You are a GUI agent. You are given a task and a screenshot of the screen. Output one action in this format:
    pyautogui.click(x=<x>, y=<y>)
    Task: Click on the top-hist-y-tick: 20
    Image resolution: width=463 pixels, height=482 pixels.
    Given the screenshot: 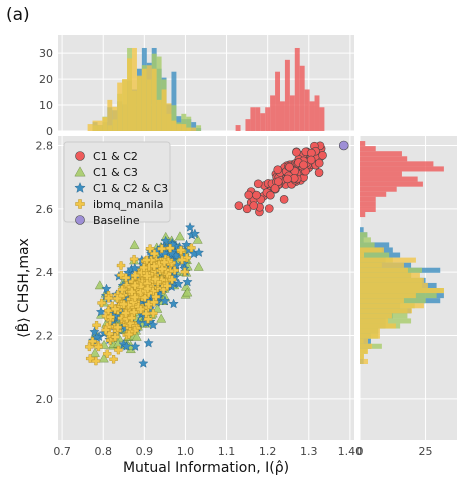 What is the action you would take?
    pyautogui.click(x=46, y=79)
    